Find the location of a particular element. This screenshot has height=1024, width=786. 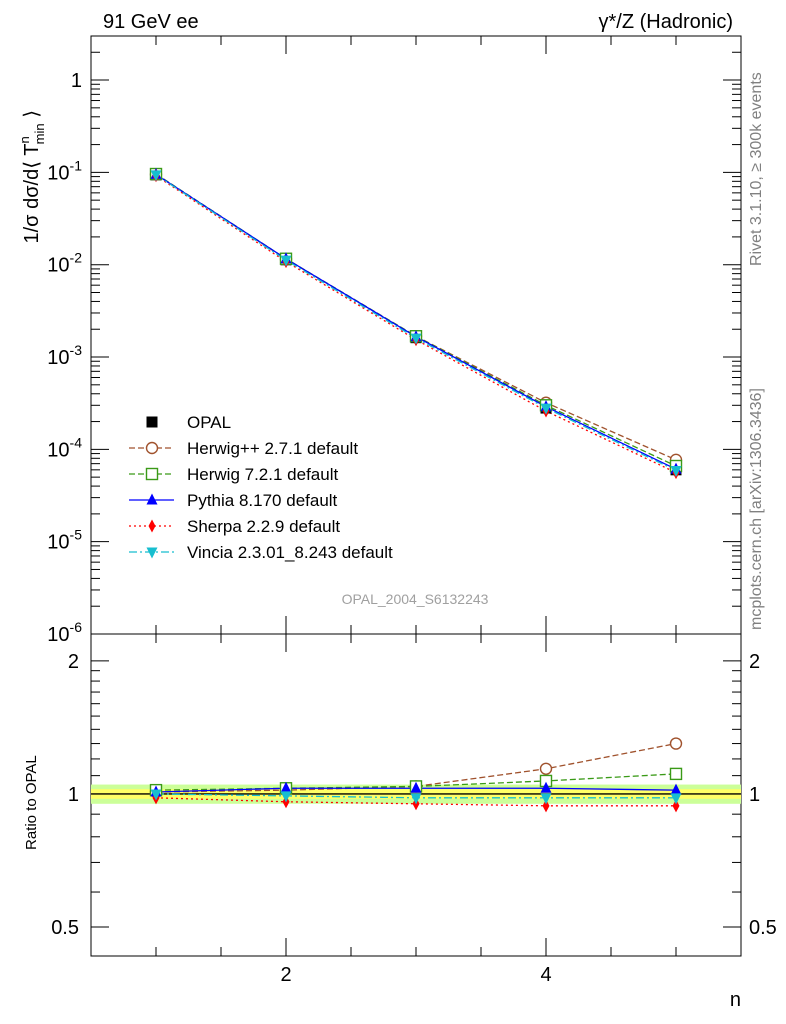

ratio-y-tick-label-left: 1 is located at coordinates (73, 795).